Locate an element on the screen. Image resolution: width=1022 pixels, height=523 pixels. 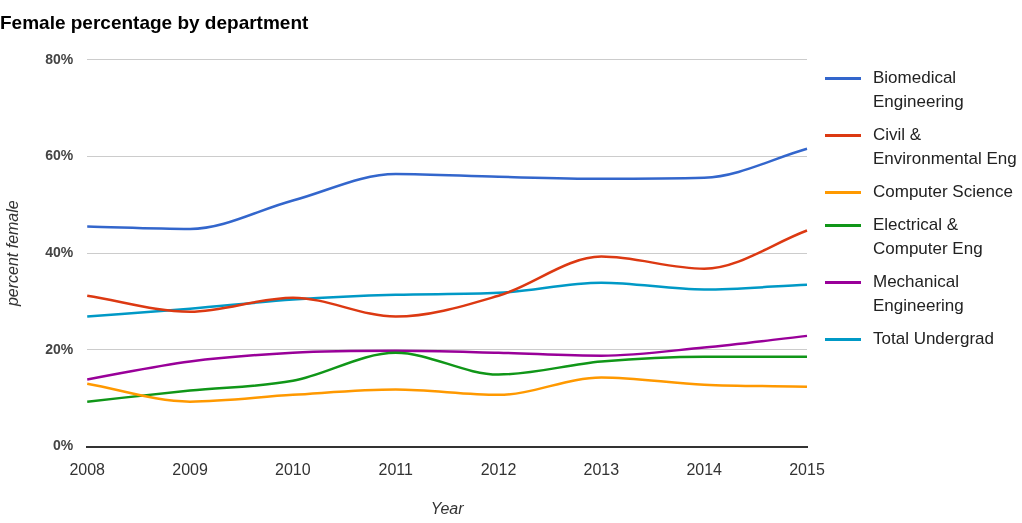
x-tick-label: 2012 is located at coordinates (498, 469).